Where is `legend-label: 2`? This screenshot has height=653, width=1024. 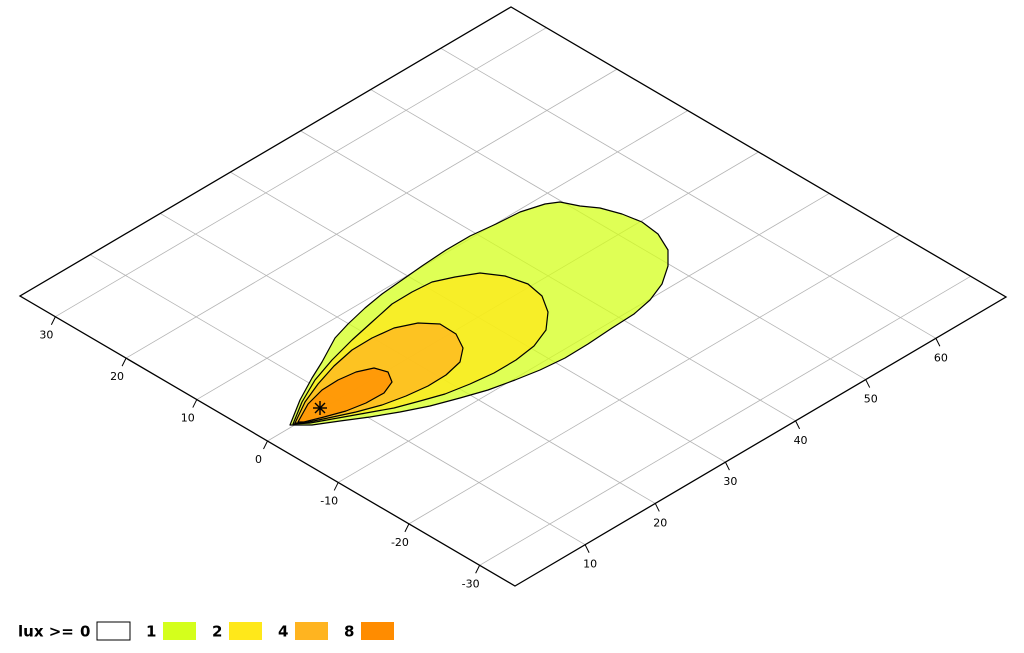
legend-label: 2 is located at coordinates (217, 632).